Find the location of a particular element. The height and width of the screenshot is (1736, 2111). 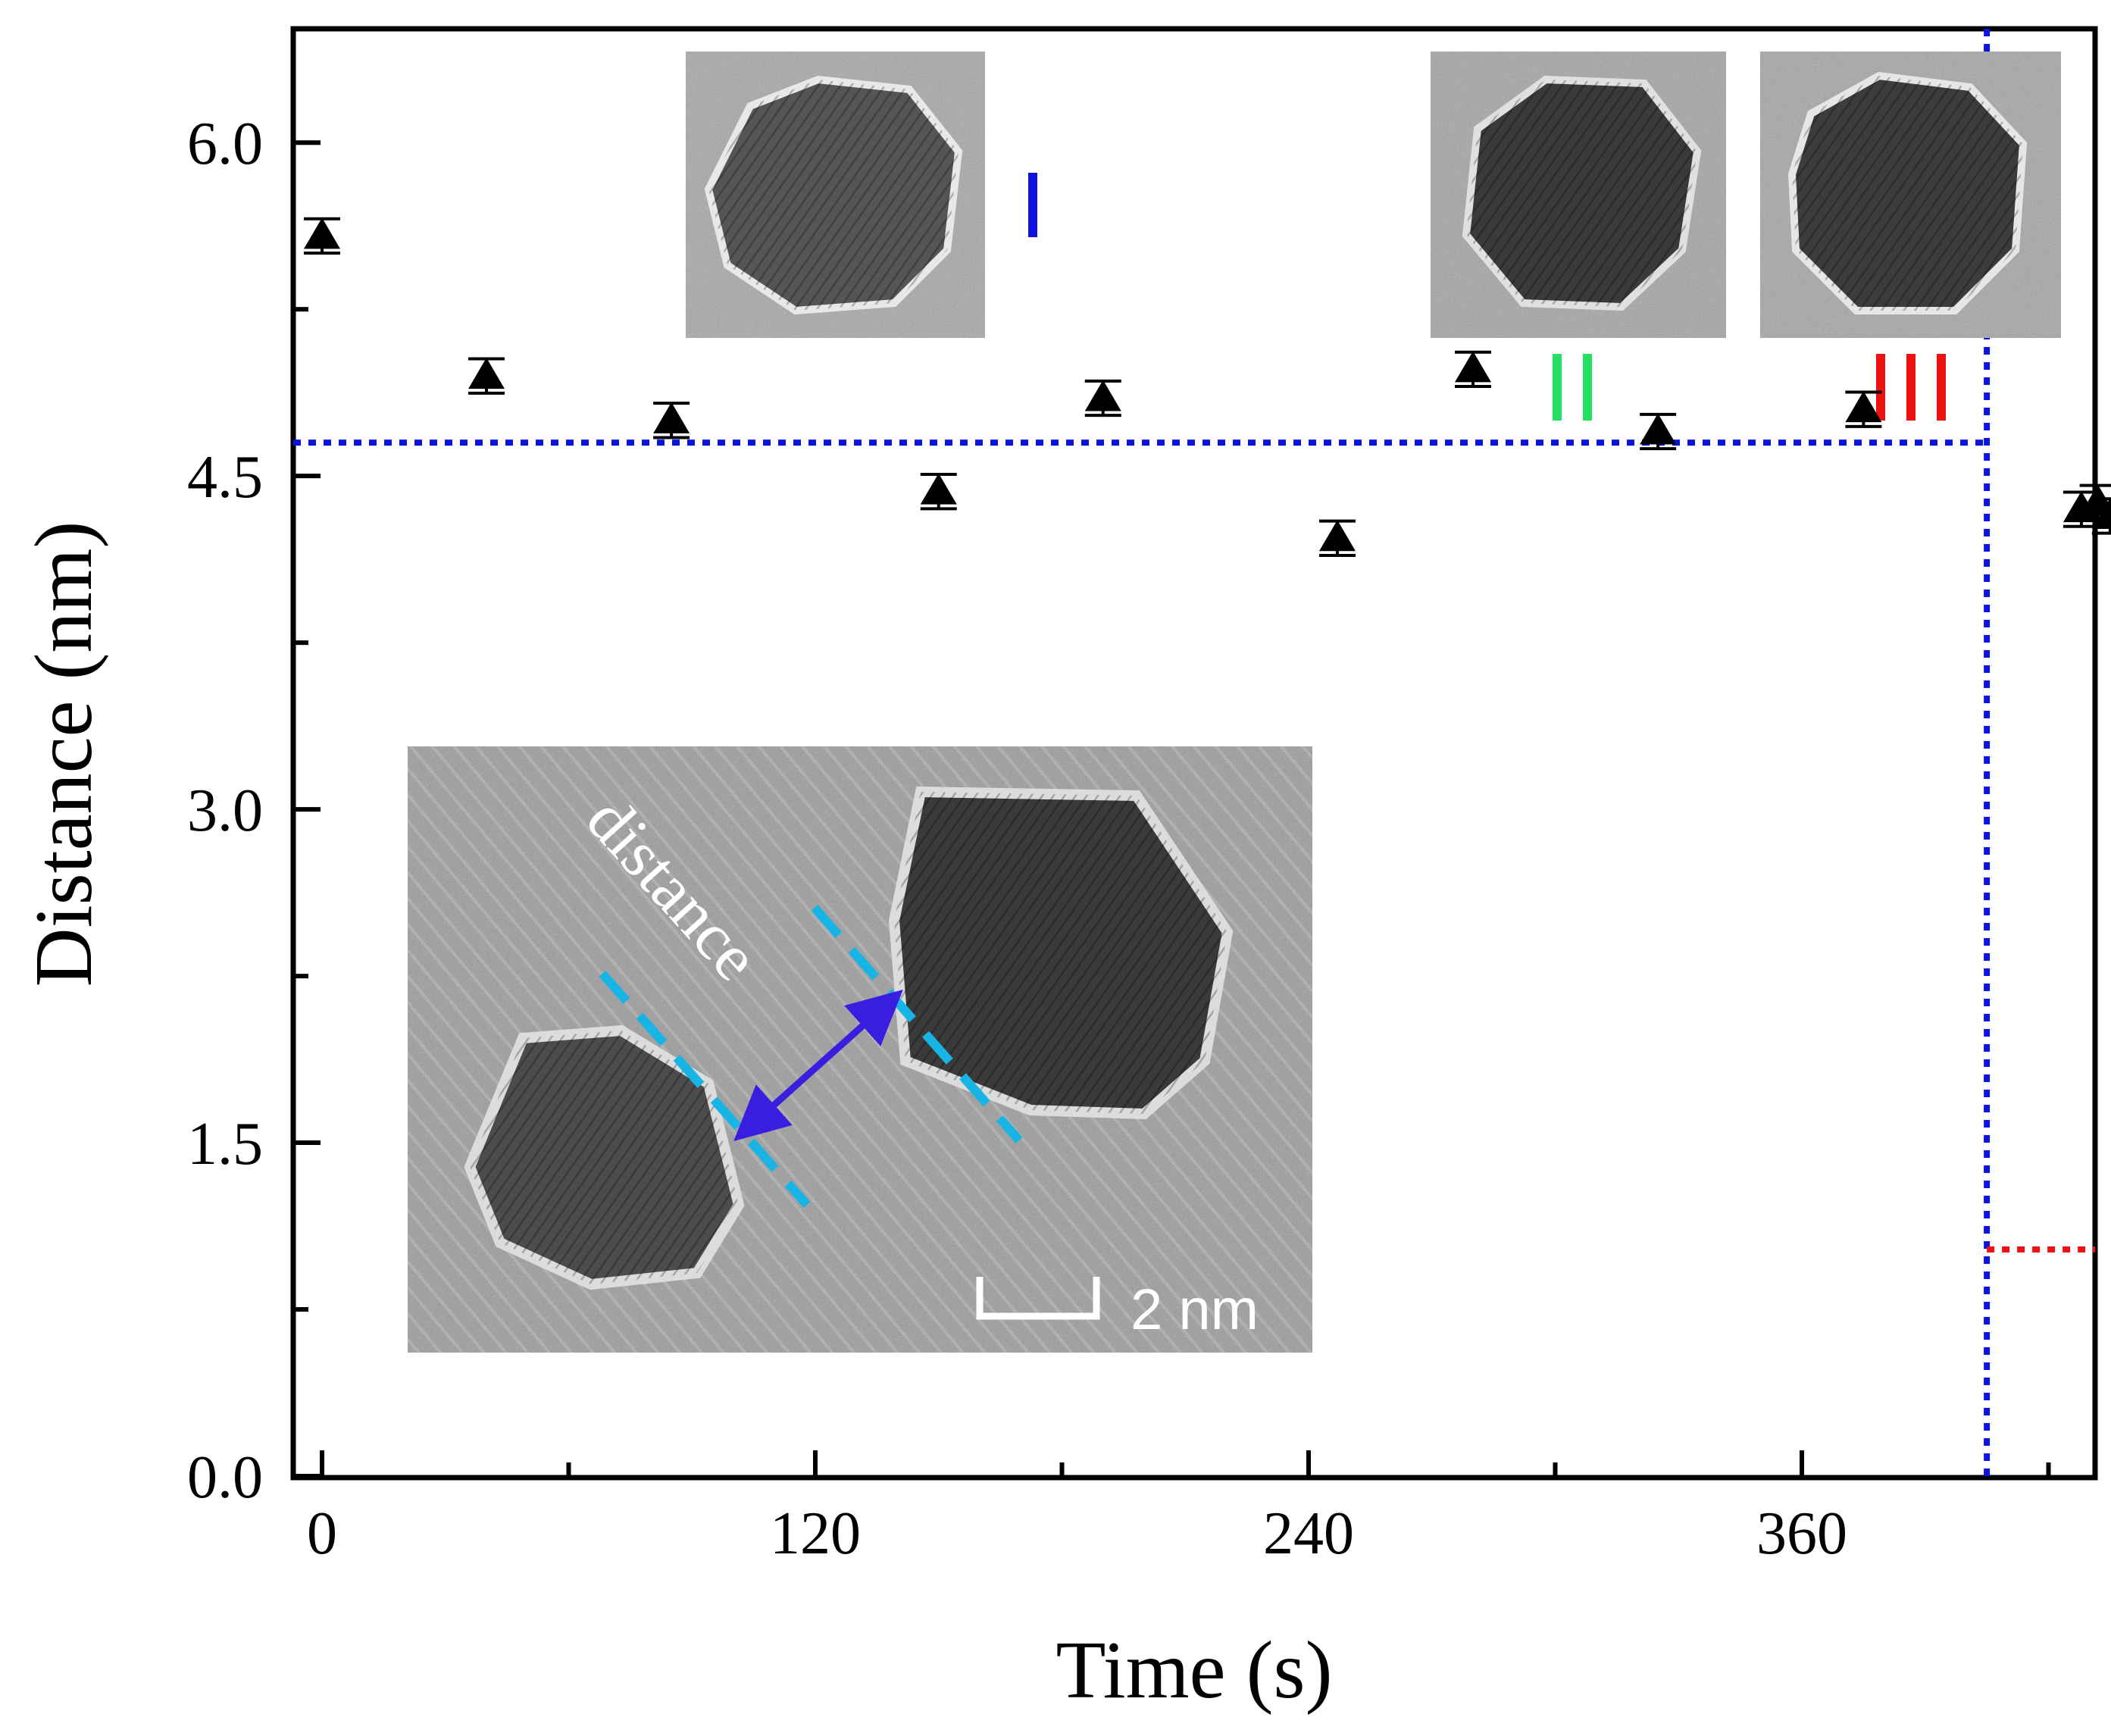

x-tick-label: 240 is located at coordinates (1308, 1533).